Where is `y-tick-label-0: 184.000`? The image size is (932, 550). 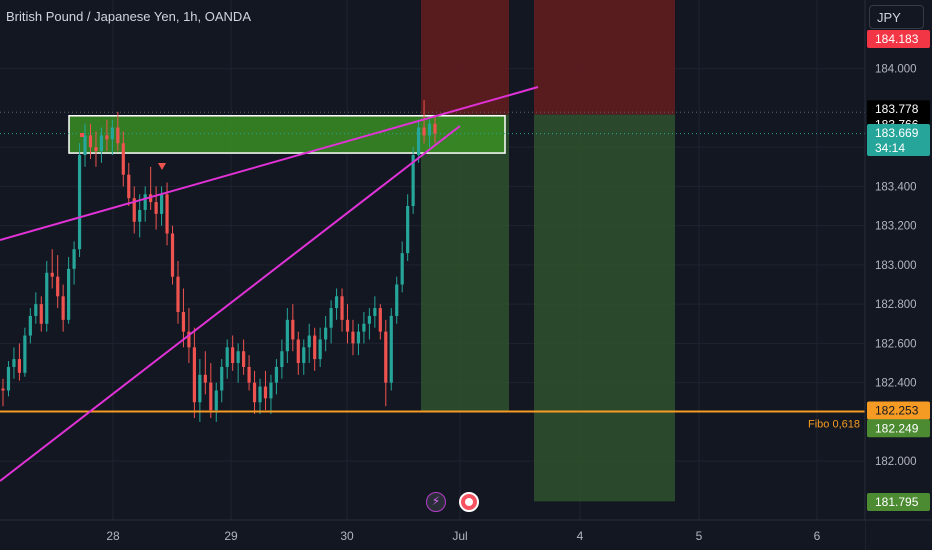
y-tick-label-0: 184.000 is located at coordinates (896, 70).